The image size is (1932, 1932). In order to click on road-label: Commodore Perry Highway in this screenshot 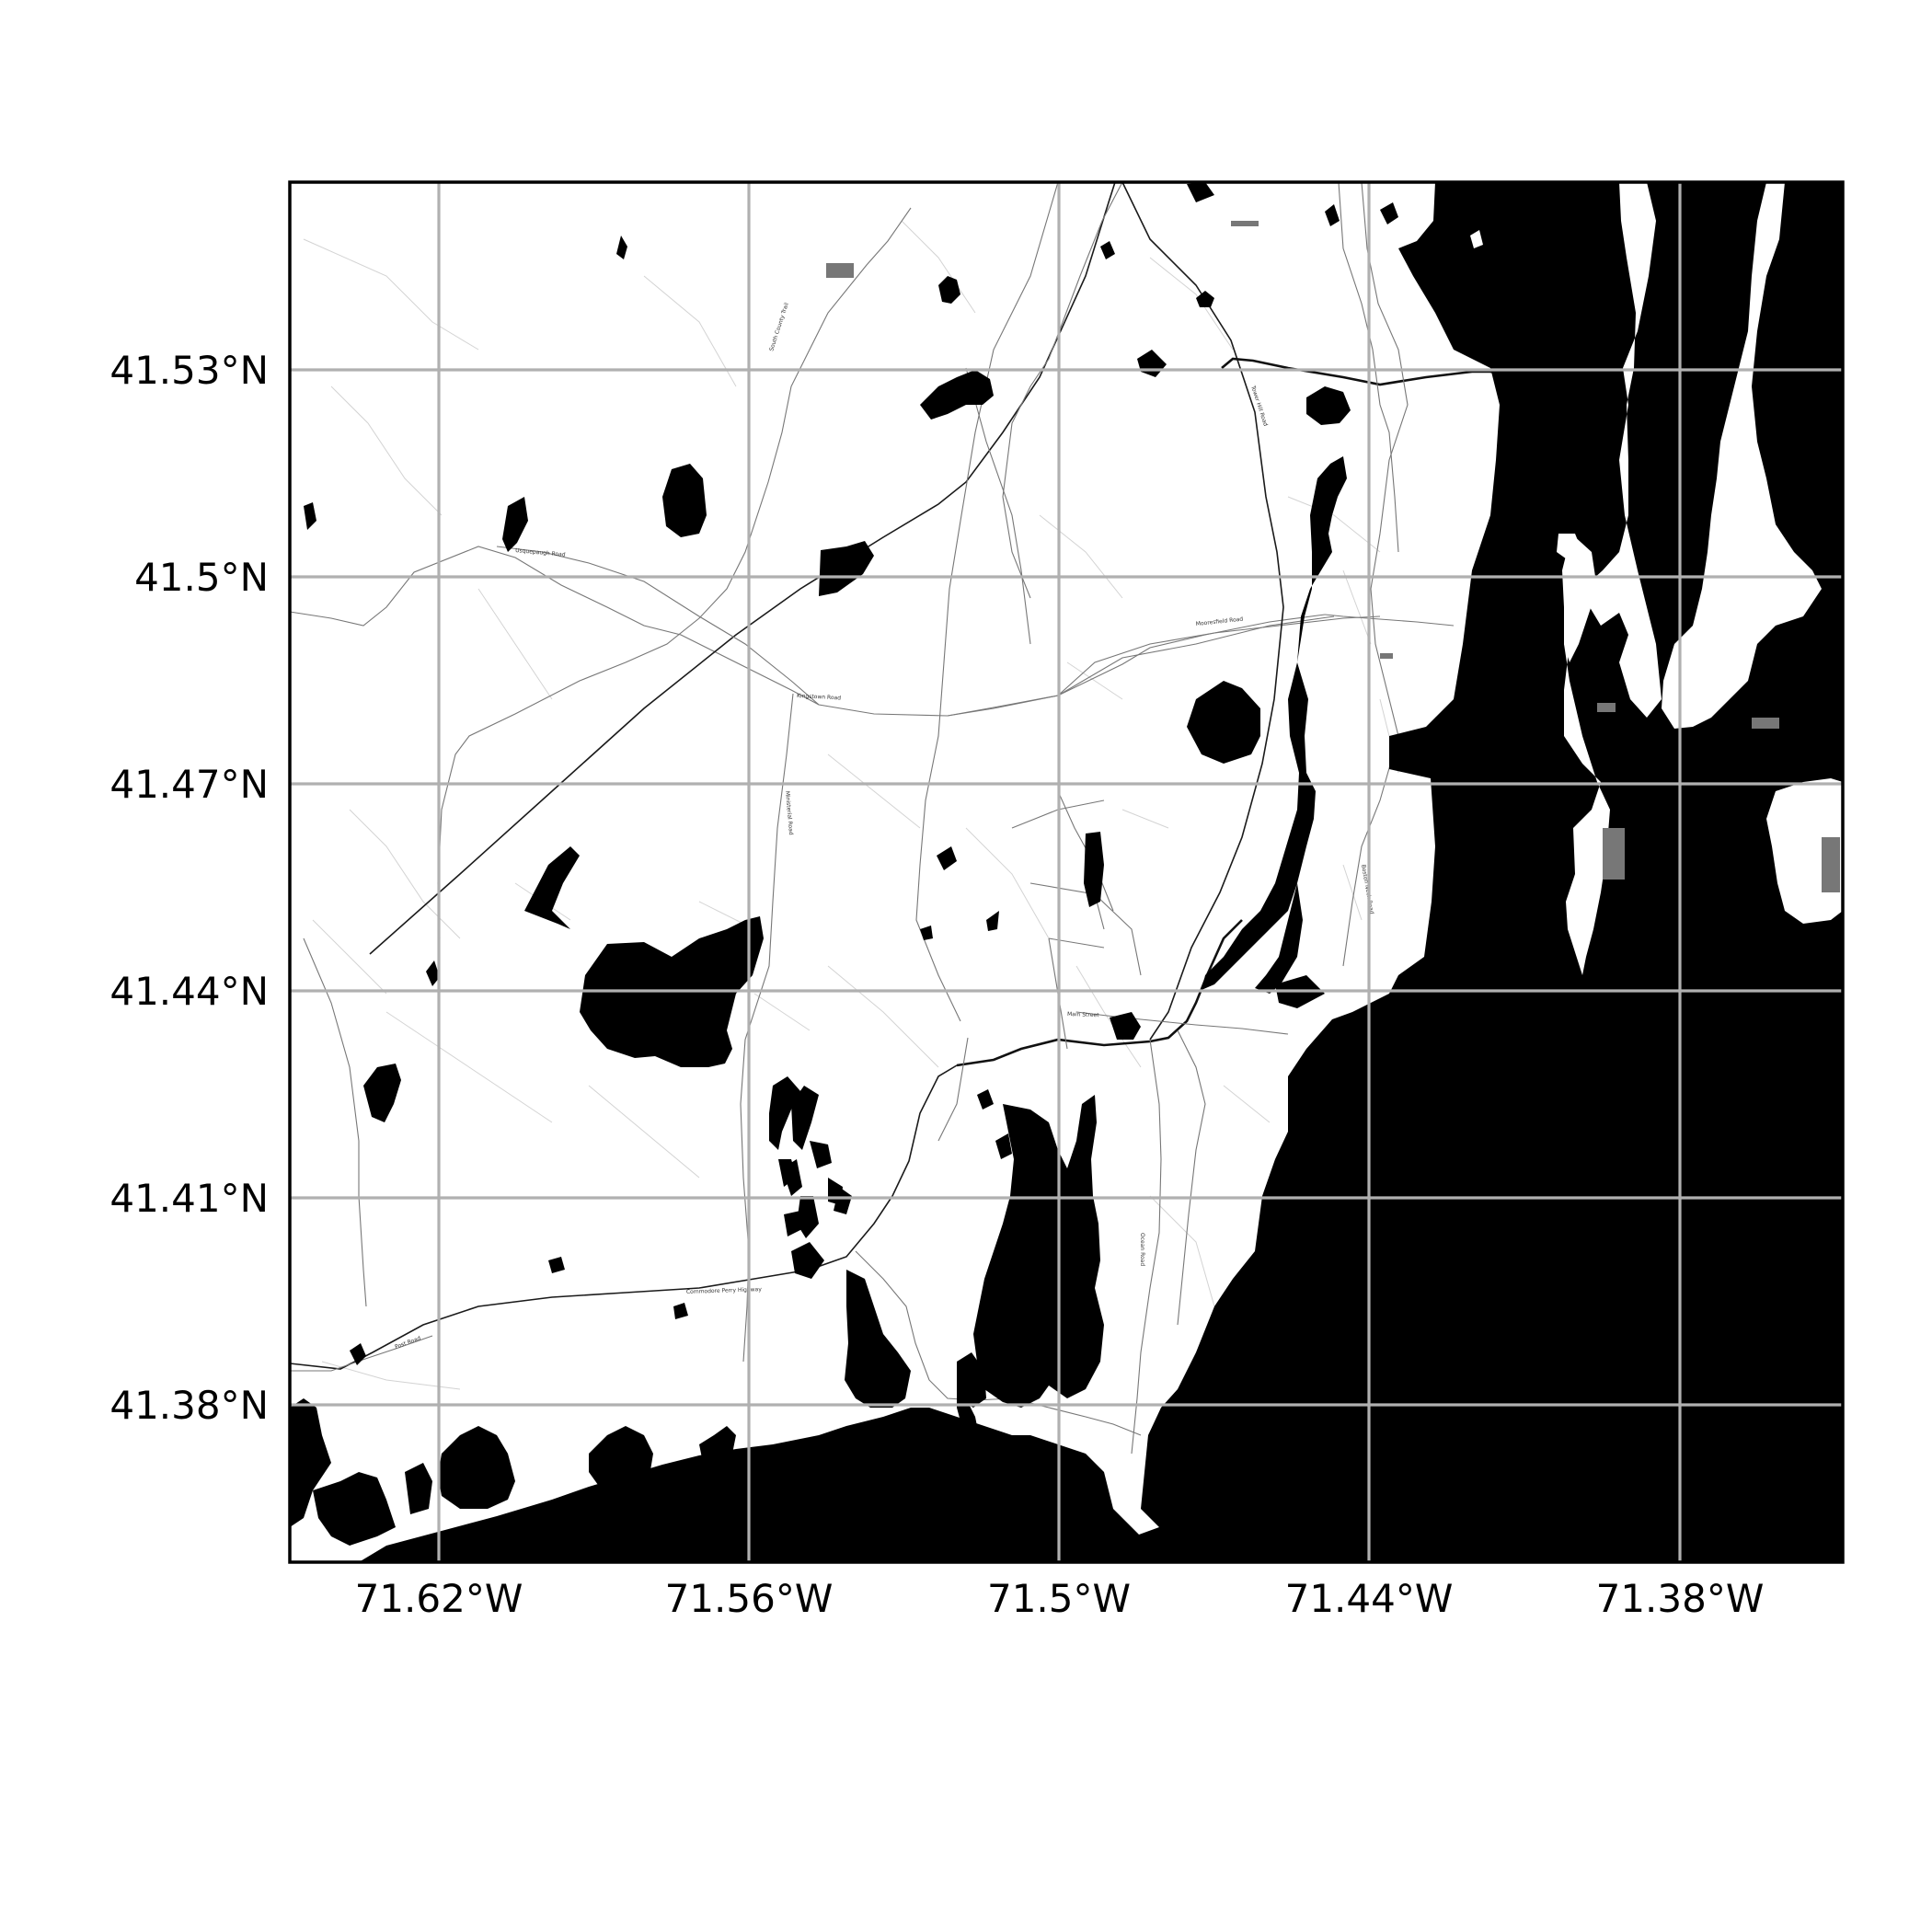, I will do `click(724, 1290)`.